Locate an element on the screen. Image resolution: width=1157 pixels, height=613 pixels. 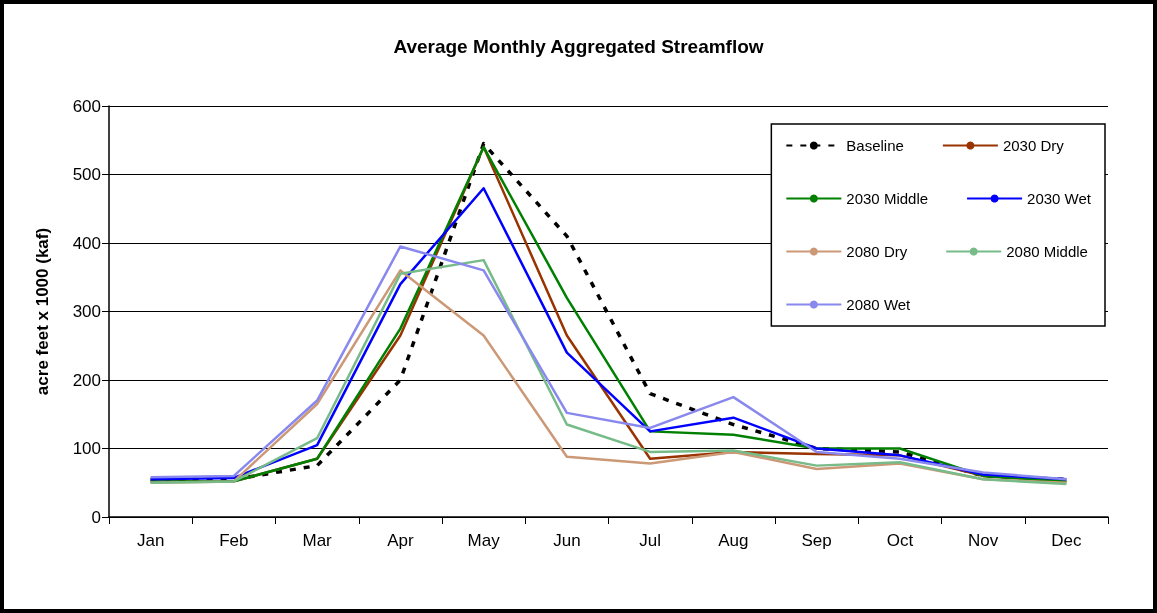
legend-label: 2030 Middle is located at coordinates (887, 198).